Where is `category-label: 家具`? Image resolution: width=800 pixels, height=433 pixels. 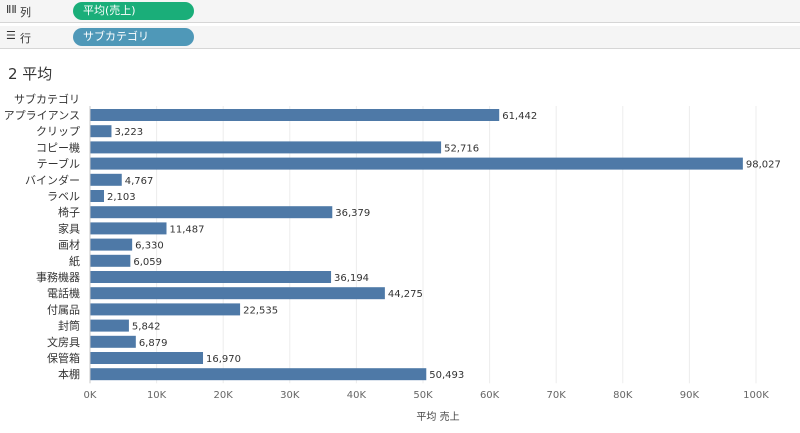 category-label: 家具 is located at coordinates (69, 228).